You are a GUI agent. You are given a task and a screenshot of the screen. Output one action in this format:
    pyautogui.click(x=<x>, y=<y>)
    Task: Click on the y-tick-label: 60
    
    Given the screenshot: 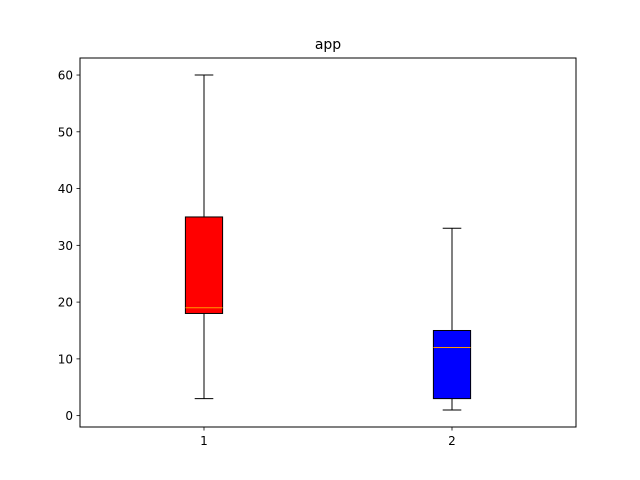 What is the action you would take?
    pyautogui.click(x=65, y=76)
    